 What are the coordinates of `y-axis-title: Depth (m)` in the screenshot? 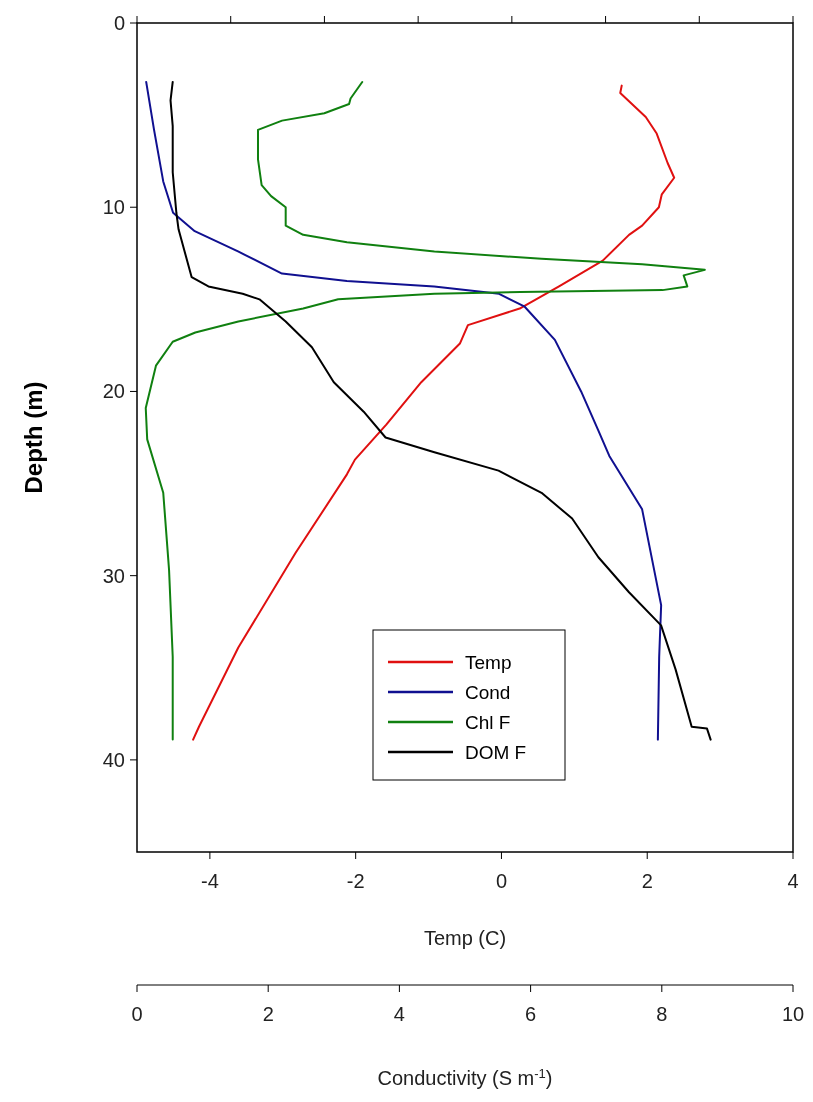 It's located at (33, 437).